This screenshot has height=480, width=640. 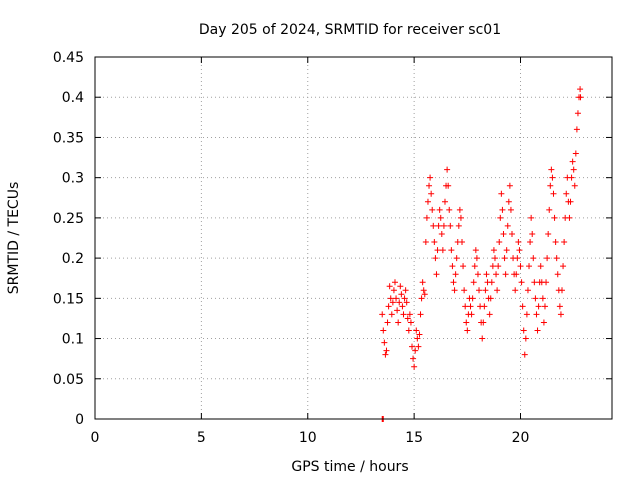 I want to click on x-axis-label: GPS time / hours, so click(x=349, y=467).